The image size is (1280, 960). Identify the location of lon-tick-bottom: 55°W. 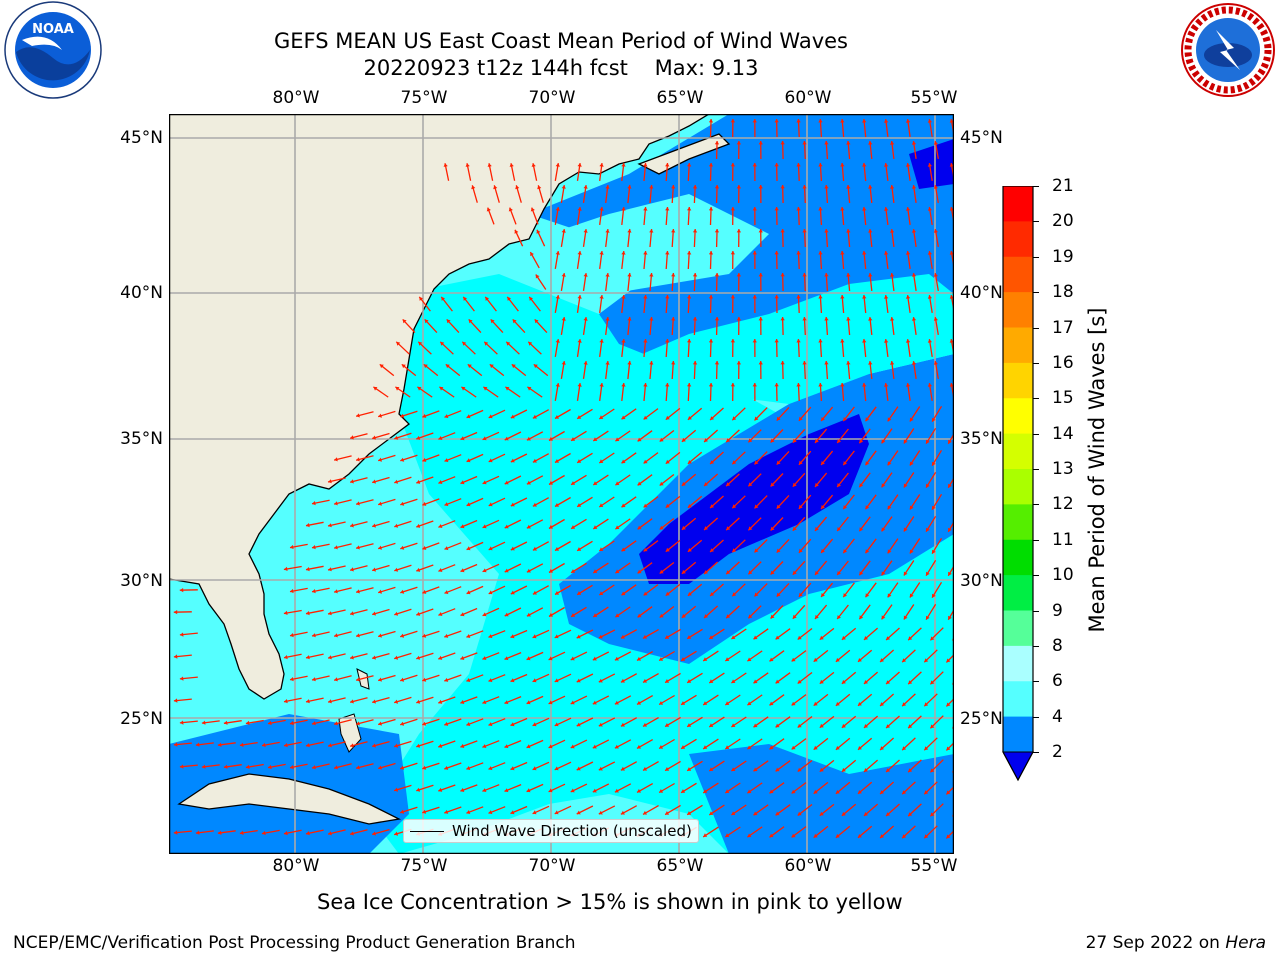
(934, 866).